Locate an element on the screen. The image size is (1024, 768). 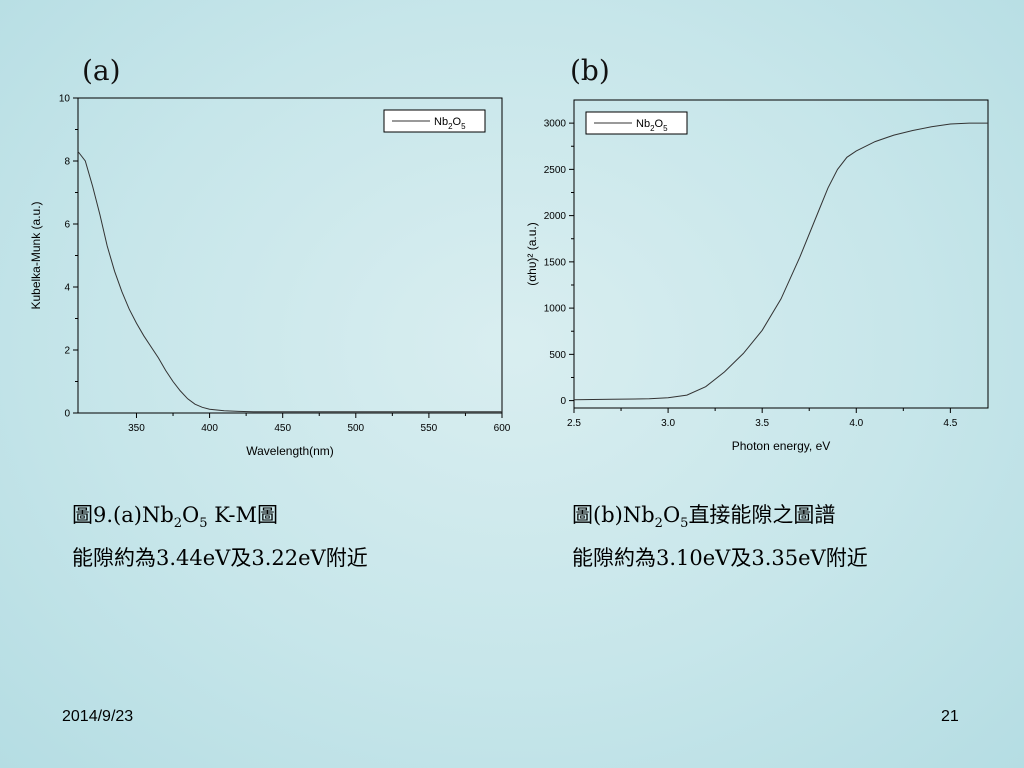
chart-b-y-axis-label: (αhυ)² (a.u.) is located at coordinates (532, 254).